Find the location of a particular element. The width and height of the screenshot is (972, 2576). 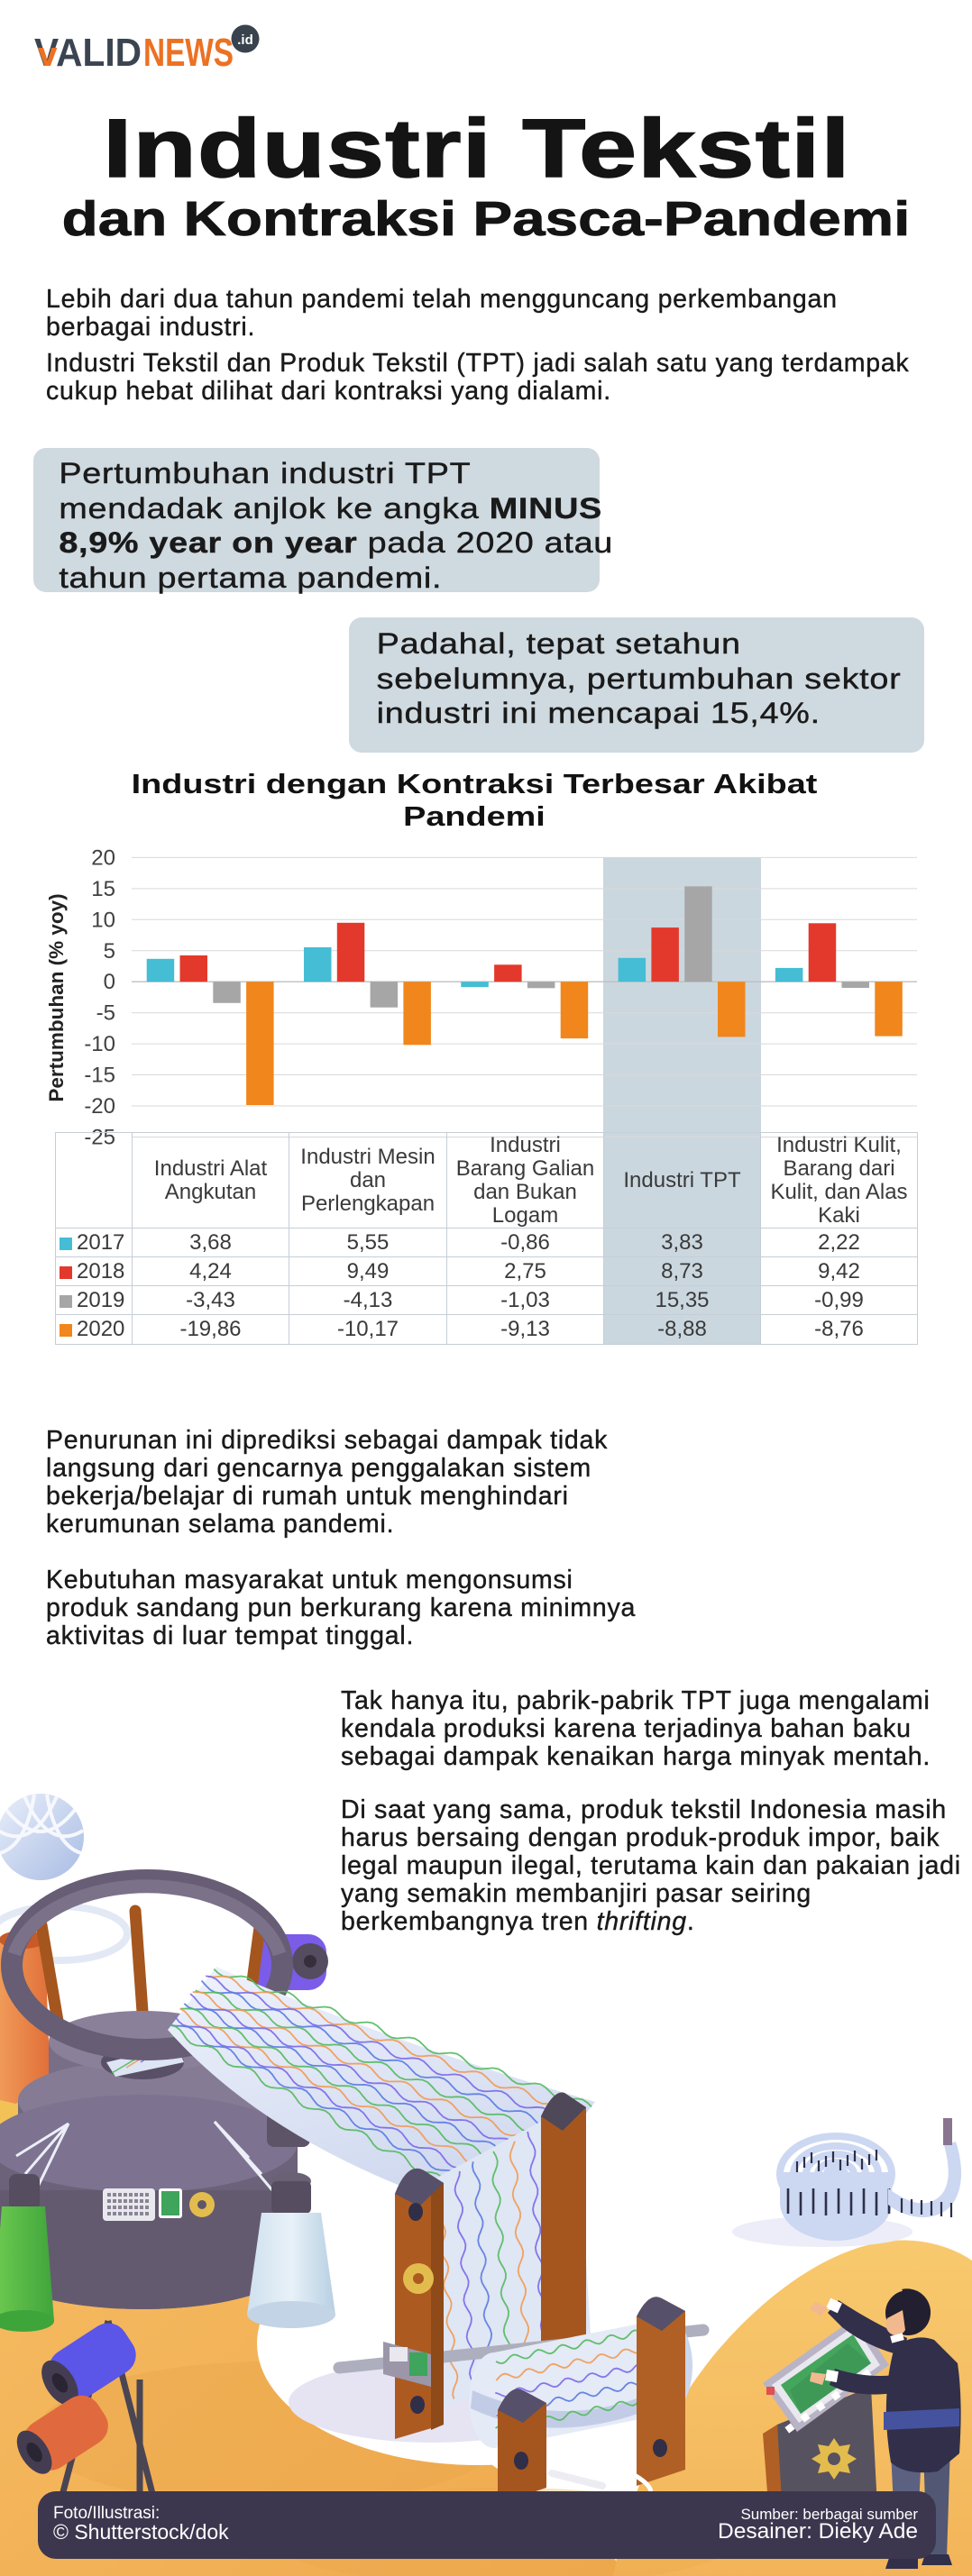

svg-text: NEWS is located at coordinates (188, 53).